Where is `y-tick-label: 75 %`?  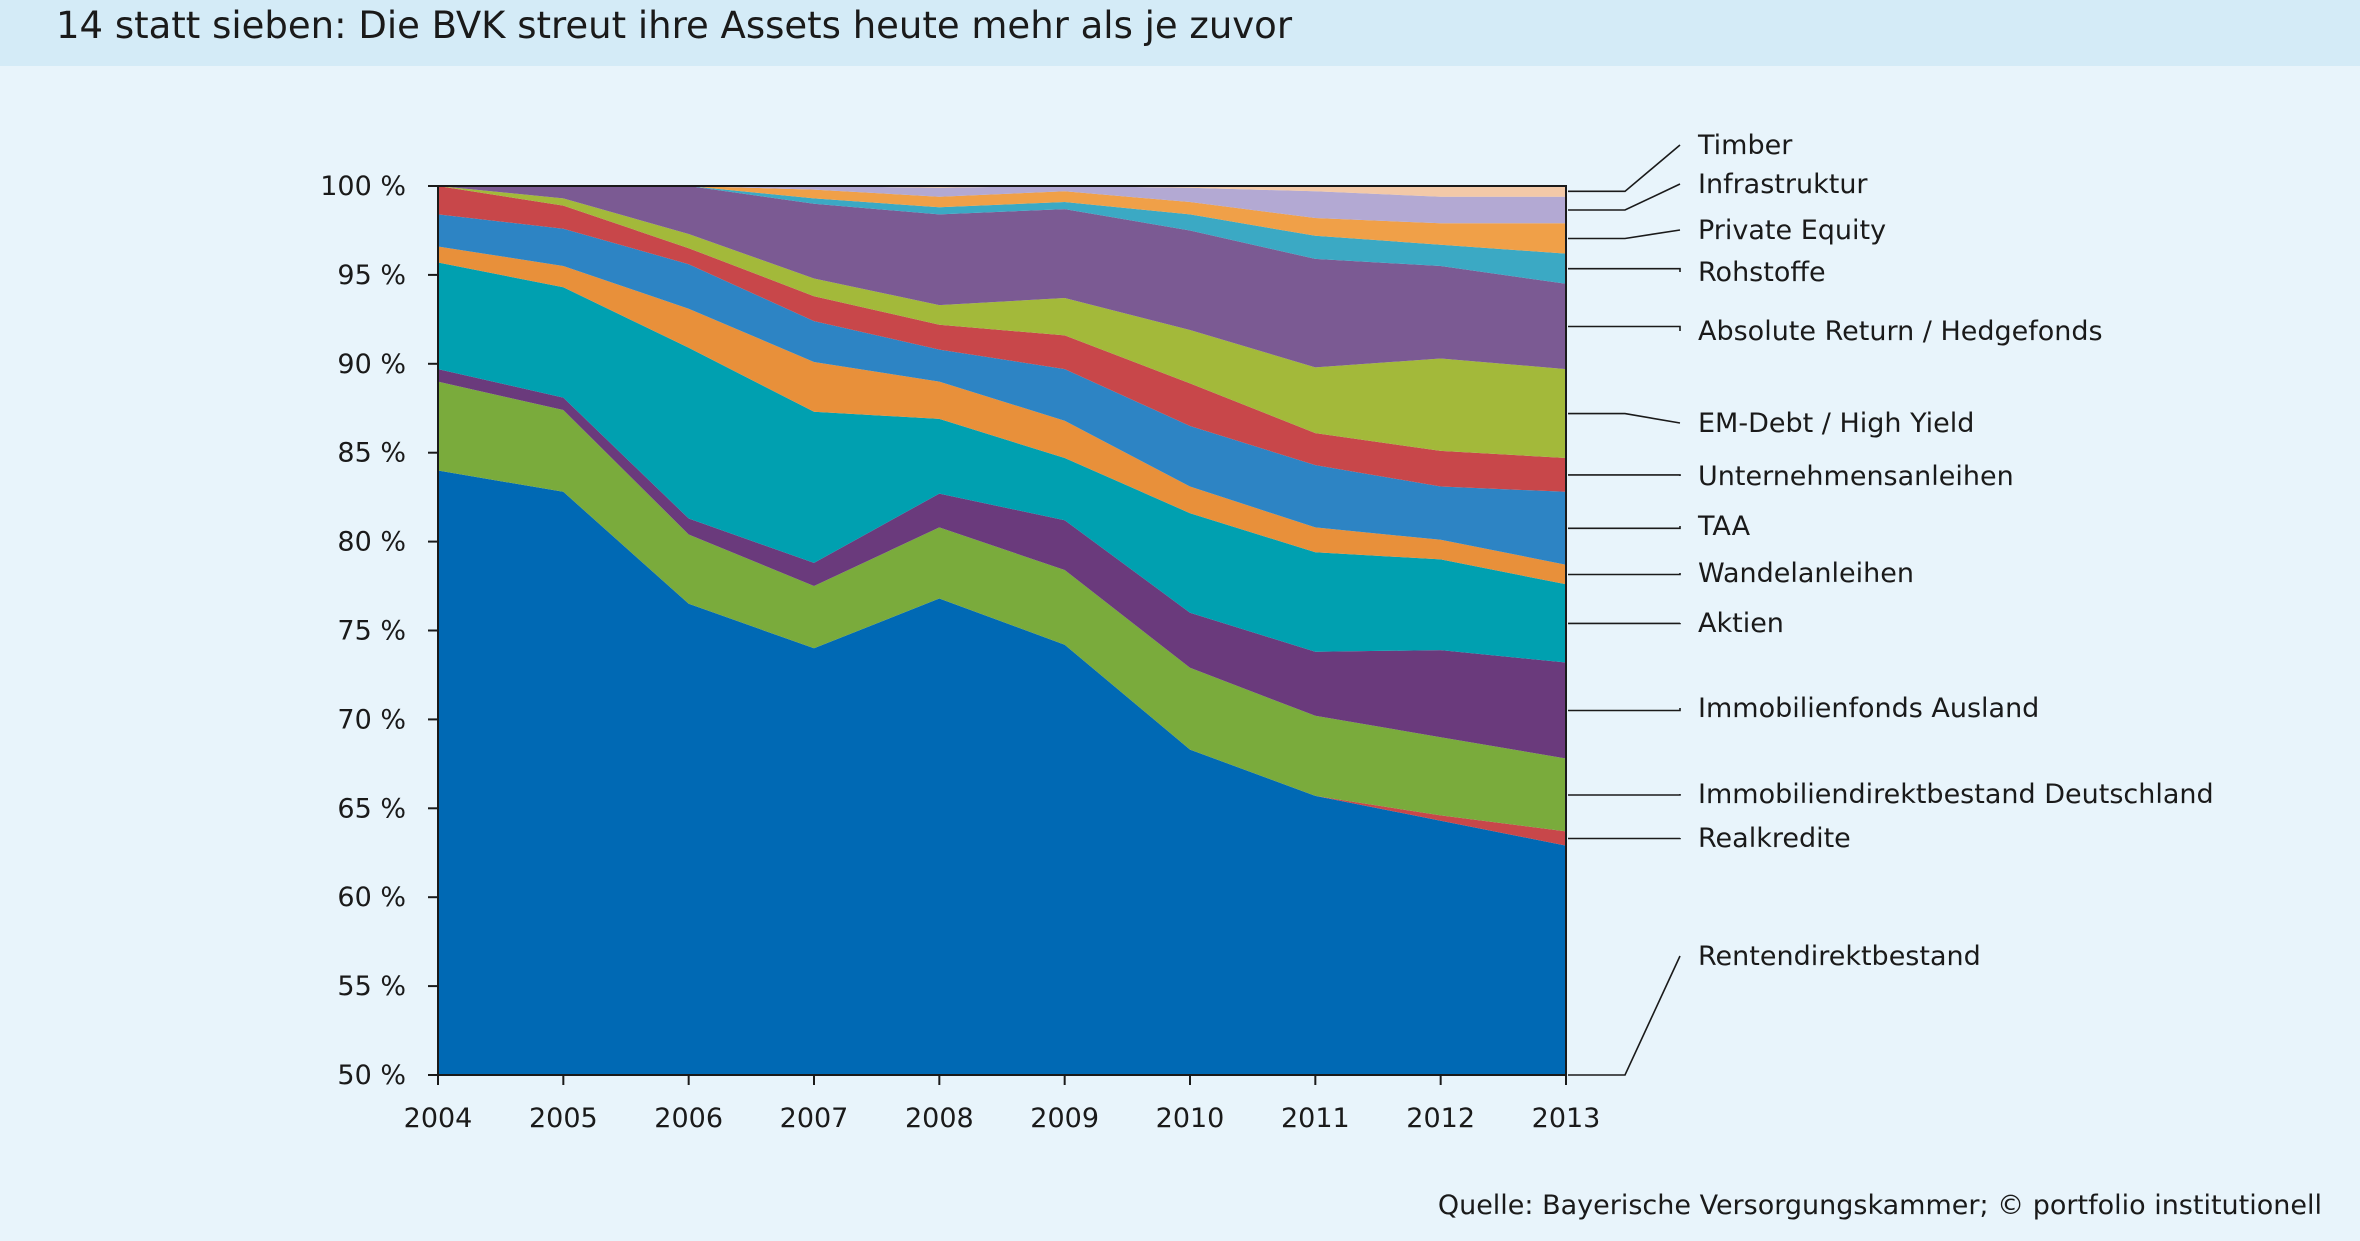
y-tick-label: 75 % is located at coordinates (371, 631).